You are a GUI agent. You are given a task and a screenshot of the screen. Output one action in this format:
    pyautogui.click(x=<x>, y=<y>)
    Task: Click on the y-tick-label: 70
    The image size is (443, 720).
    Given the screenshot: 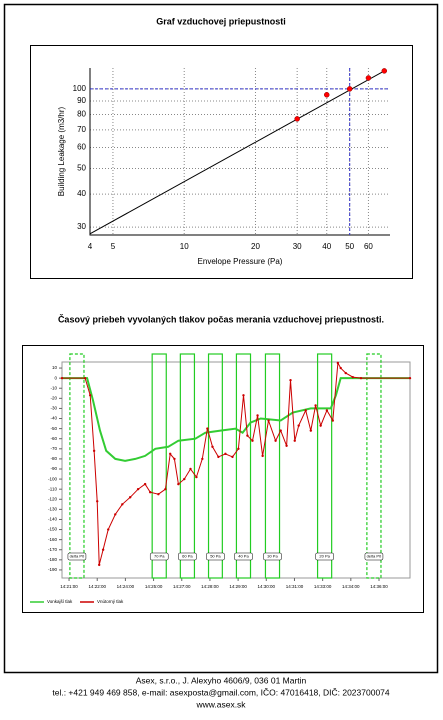 What is the action you would take?
    pyautogui.click(x=81, y=129)
    